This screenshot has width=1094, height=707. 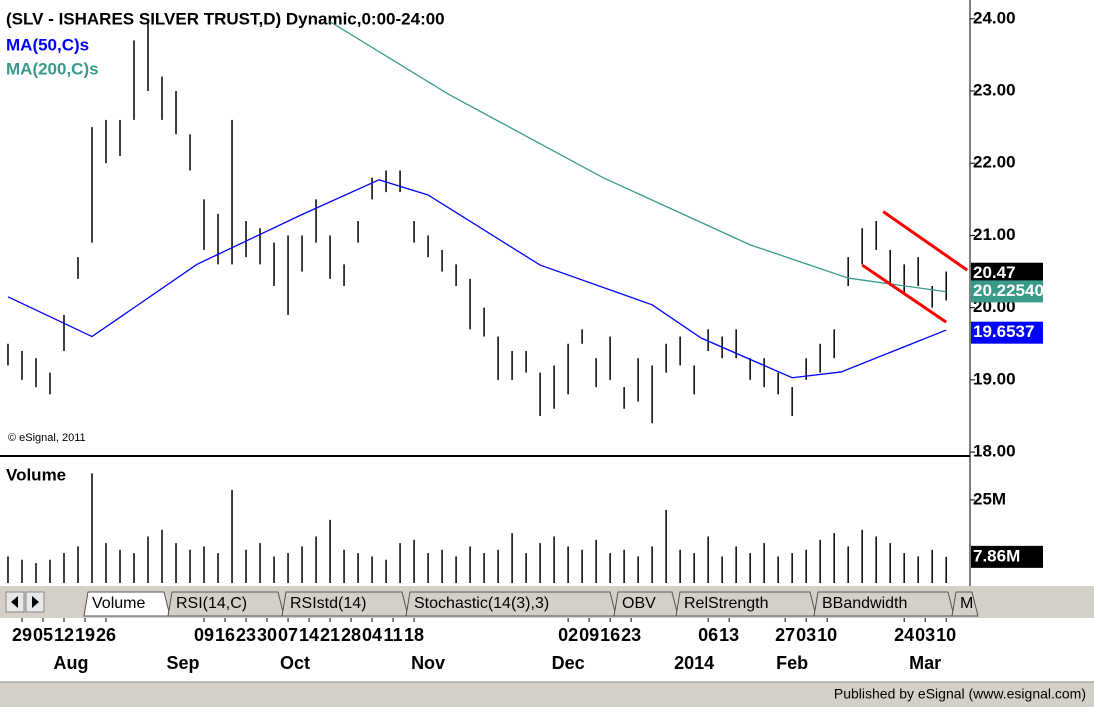 I want to click on tab: RelStrength, so click(x=746, y=604).